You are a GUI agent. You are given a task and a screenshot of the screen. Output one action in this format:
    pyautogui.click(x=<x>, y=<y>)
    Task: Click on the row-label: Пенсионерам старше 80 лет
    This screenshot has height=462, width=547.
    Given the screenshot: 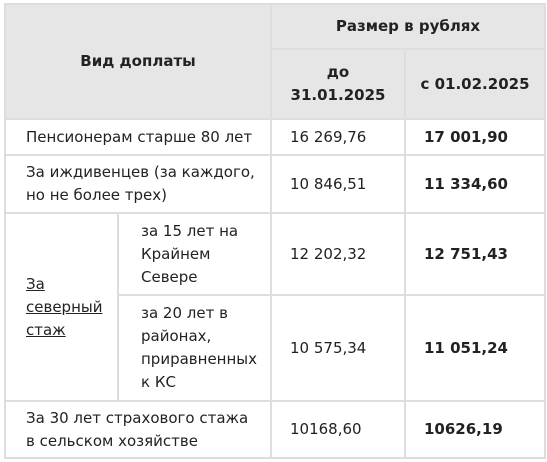 What is the action you would take?
    pyautogui.click(x=138, y=137)
    